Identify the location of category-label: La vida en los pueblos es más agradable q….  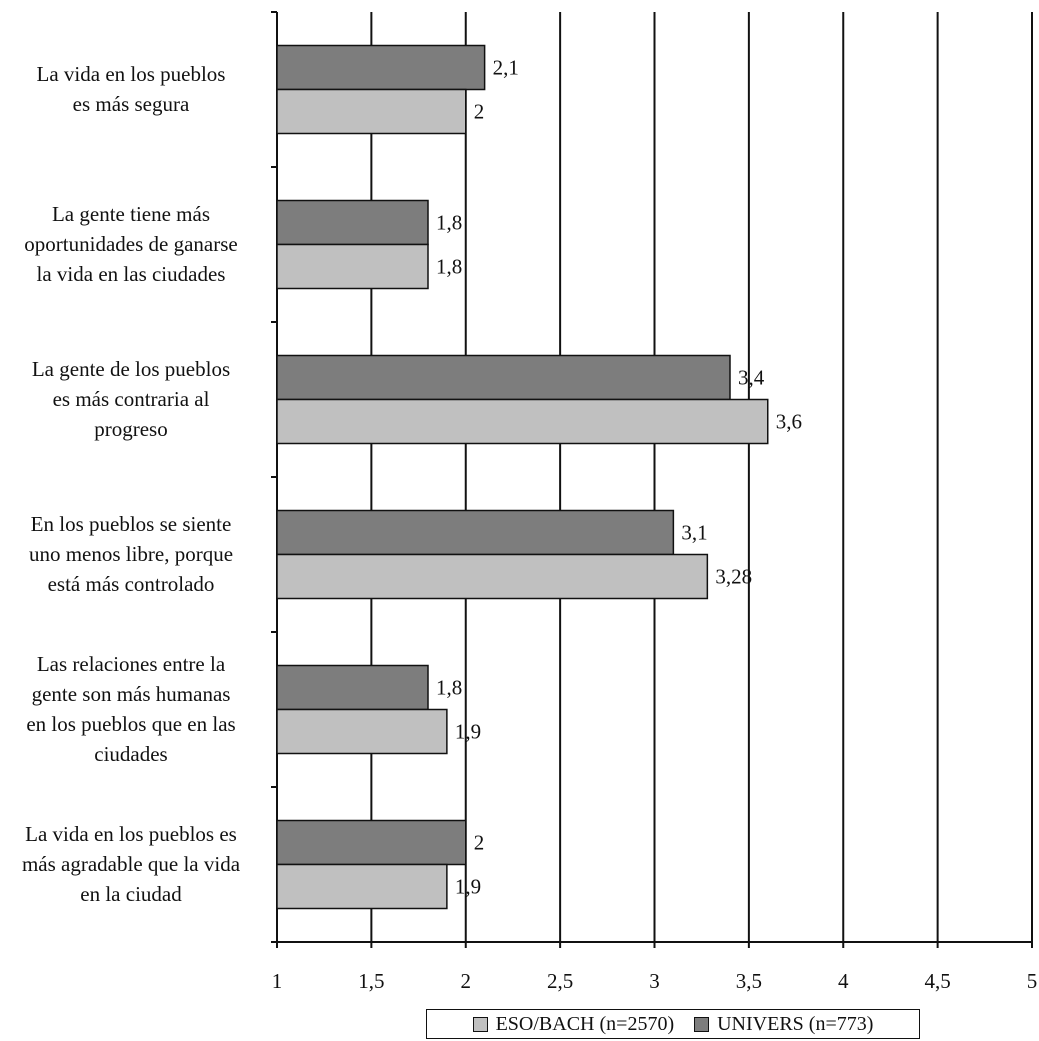
(131, 864).